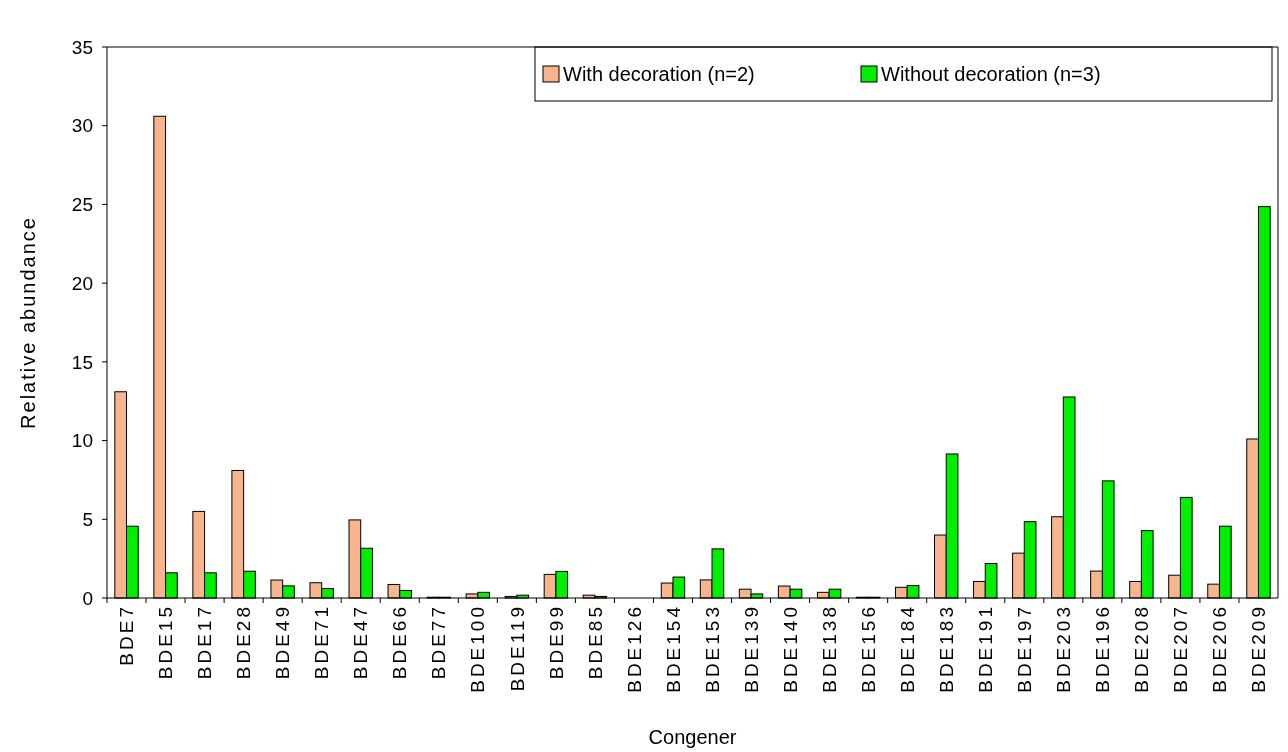 Image resolution: width=1288 pixels, height=752 pixels. Describe the element at coordinates (478, 648) in the screenshot. I see `x-tick-label: BDE100` at that location.